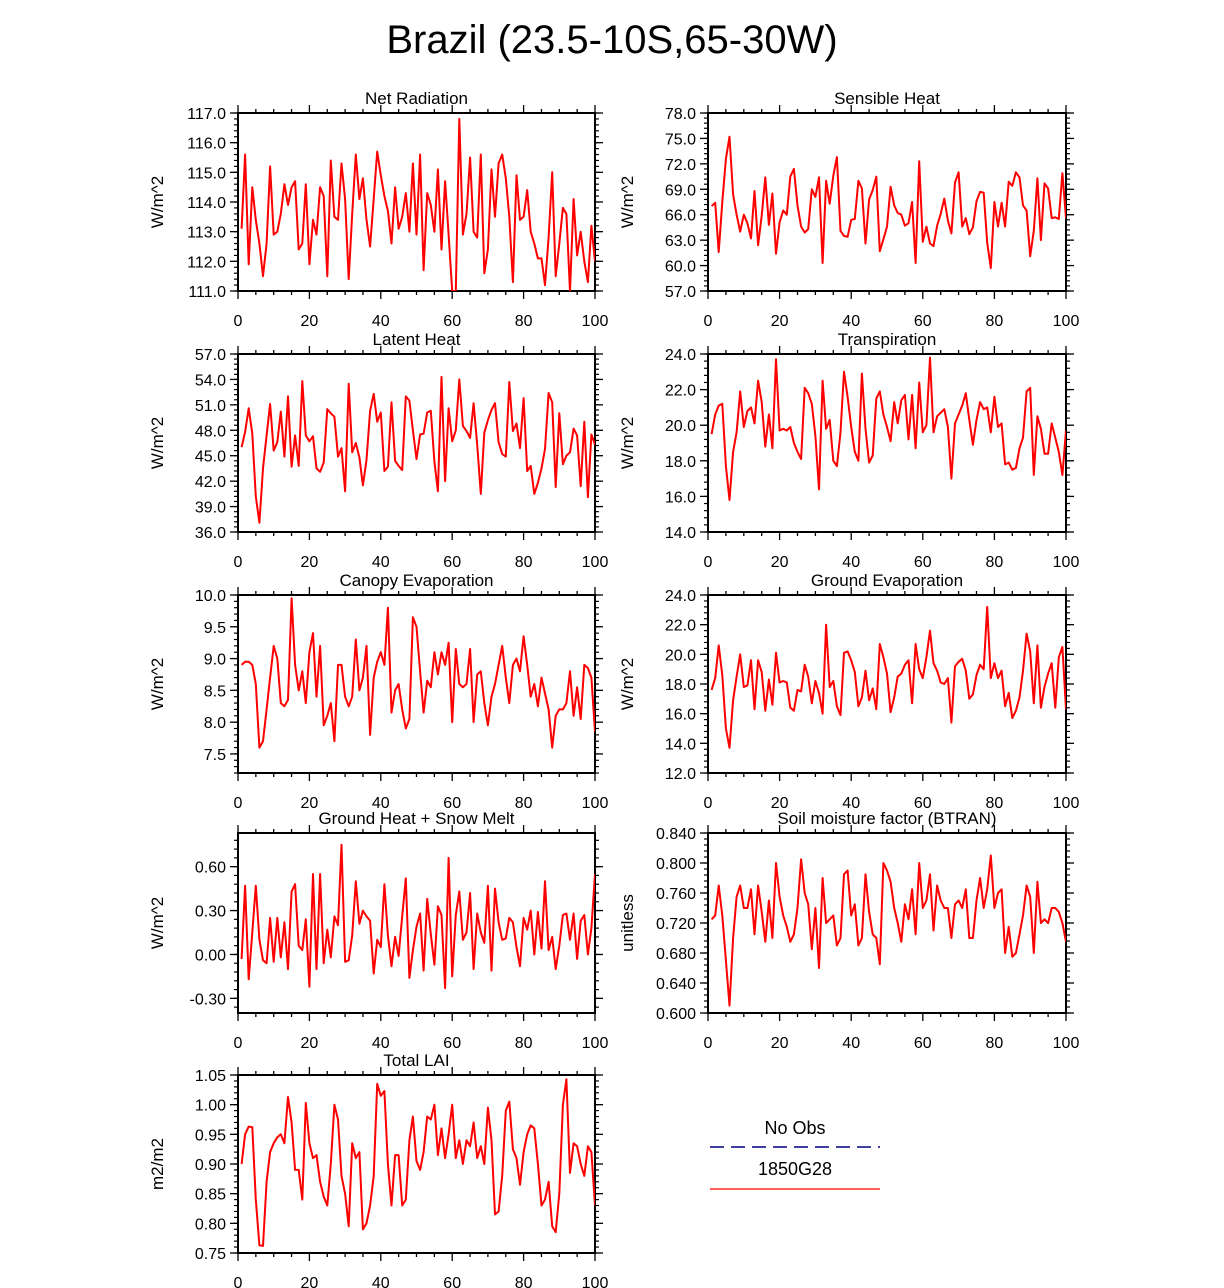  Describe the element at coordinates (210, 406) in the screenshot. I see `y-tick-label: 51.0` at that location.